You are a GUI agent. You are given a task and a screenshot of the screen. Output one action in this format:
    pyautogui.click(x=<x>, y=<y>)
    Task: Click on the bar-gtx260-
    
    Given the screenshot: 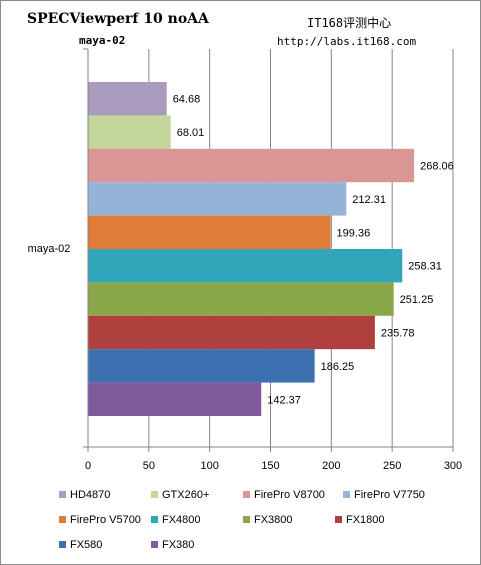 What is the action you would take?
    pyautogui.click(x=129, y=132)
    